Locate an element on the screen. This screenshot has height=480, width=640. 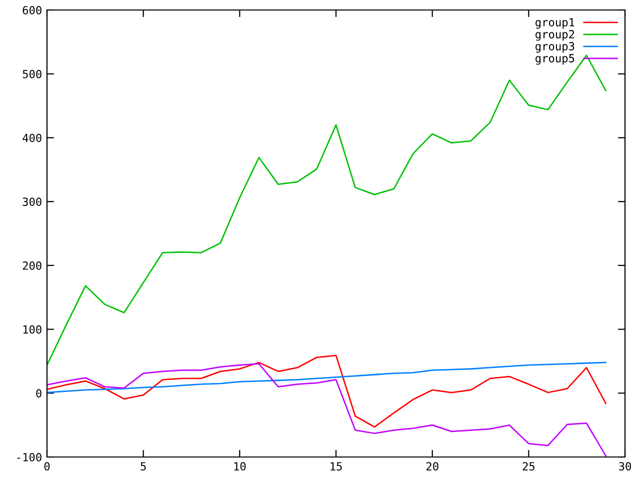
x-tick-label: 20 is located at coordinates (432, 466).